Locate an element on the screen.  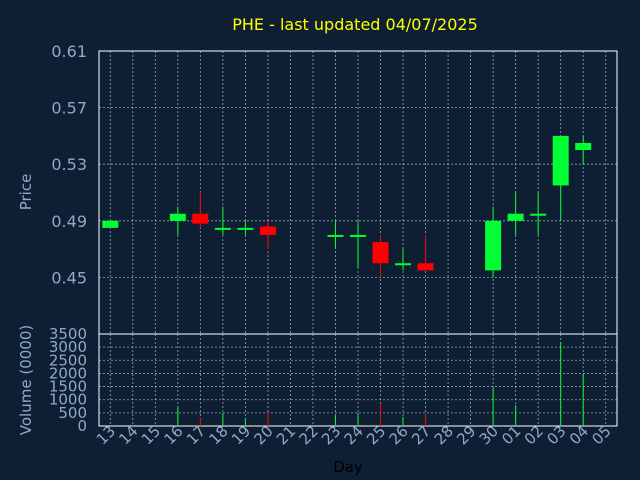
price-tick-label: 0.49 is located at coordinates (69, 221).